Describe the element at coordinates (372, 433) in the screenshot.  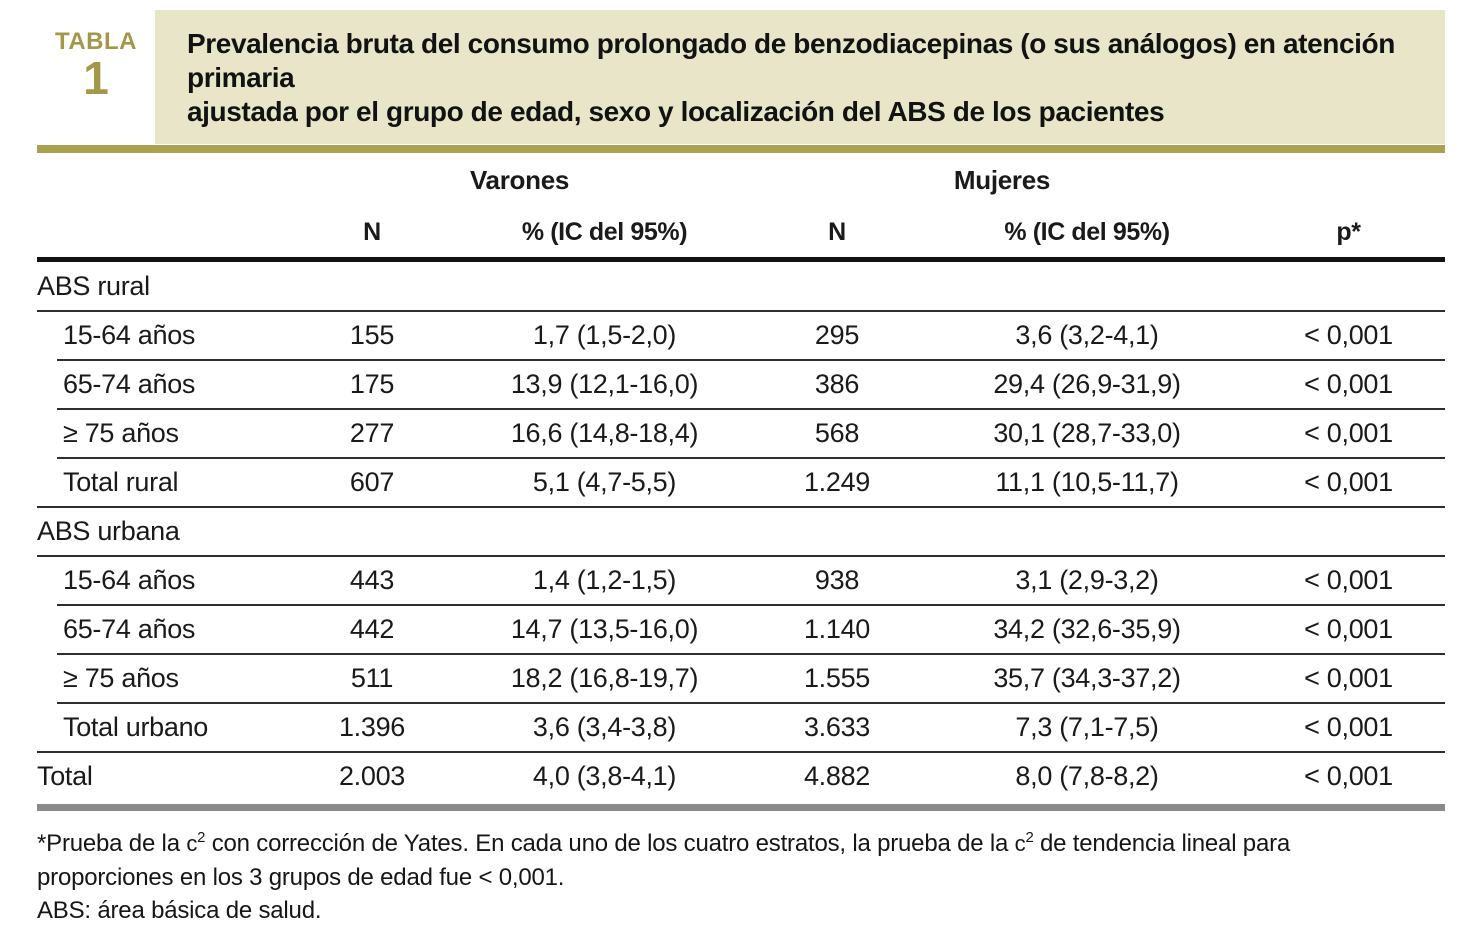
I see `cell-n-varones: 277` at that location.